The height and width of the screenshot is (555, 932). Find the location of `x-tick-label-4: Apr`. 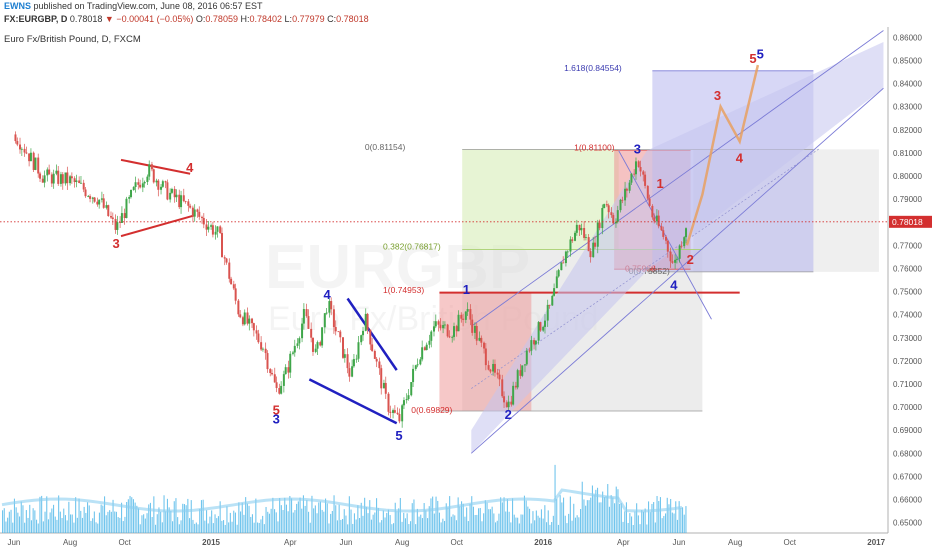

x-tick-label-4: Apr is located at coordinates (290, 542).